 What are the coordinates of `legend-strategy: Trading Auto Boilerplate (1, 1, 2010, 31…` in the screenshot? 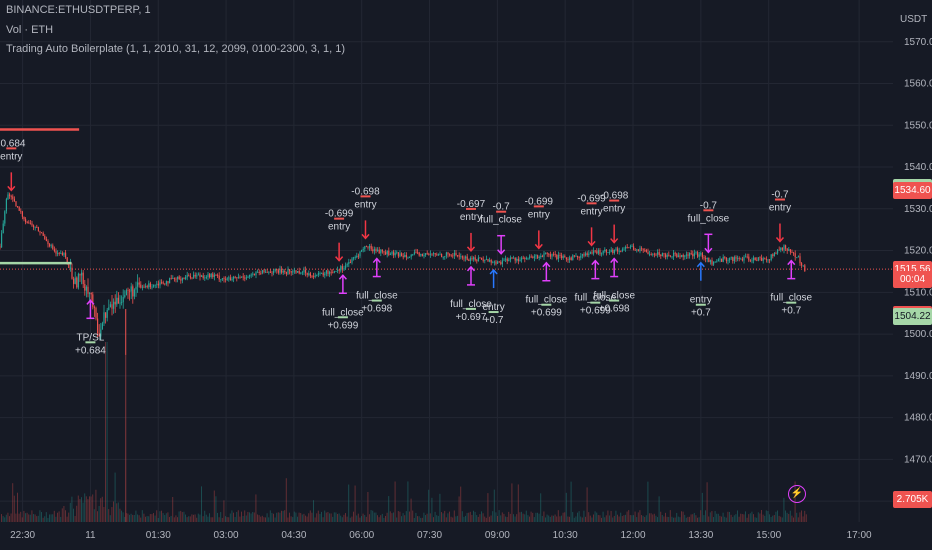 It's located at (175, 49).